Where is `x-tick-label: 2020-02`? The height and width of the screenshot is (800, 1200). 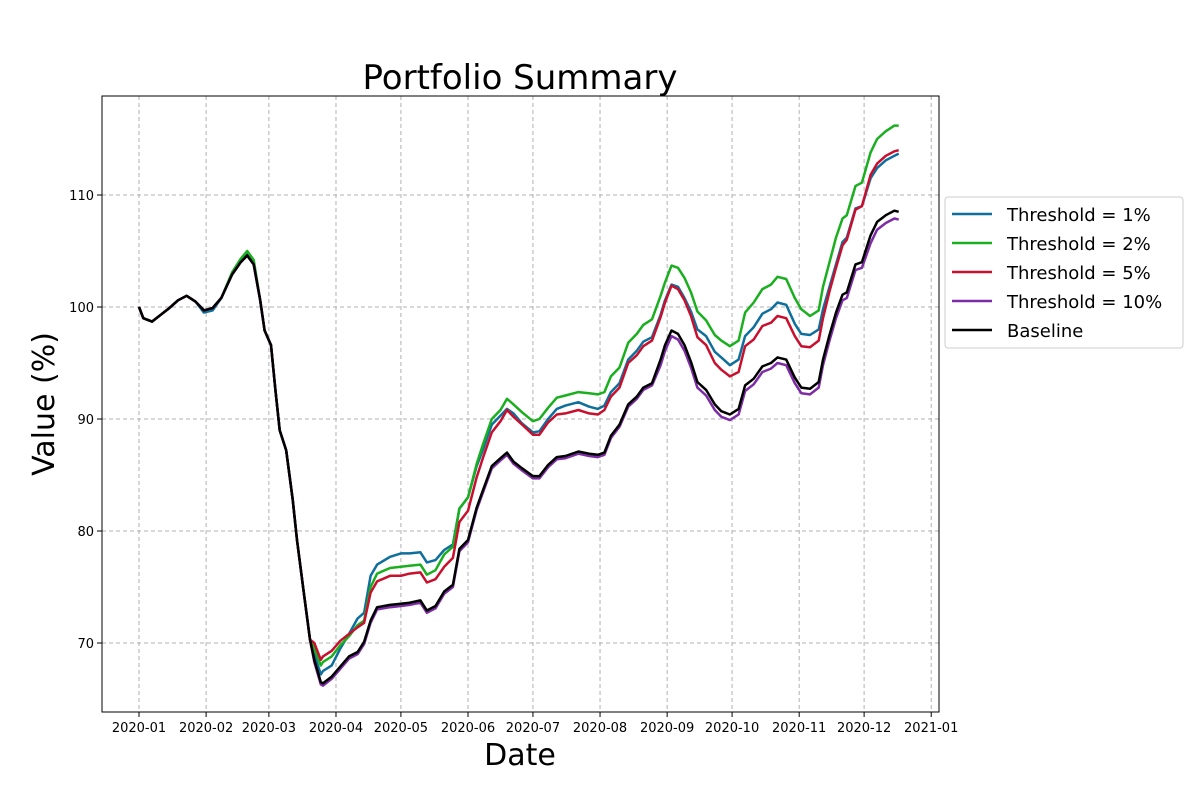
x-tick-label: 2020-02 is located at coordinates (206, 728).